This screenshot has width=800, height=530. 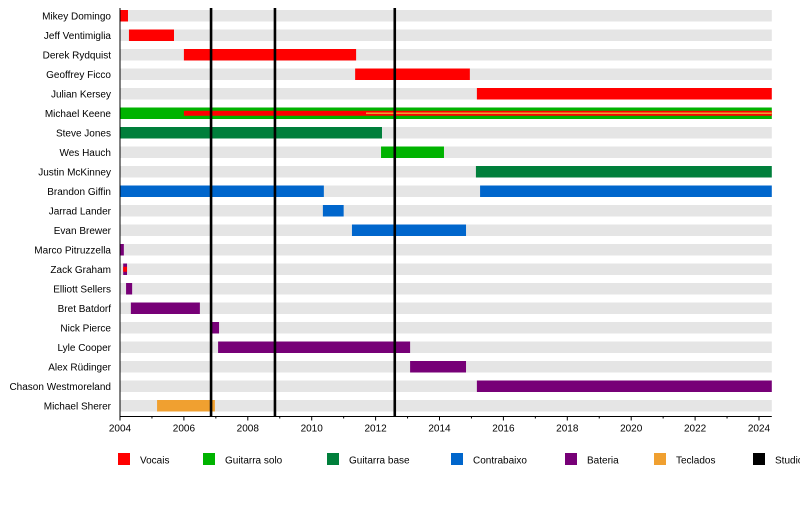 What do you see at coordinates (74, 172) in the screenshot?
I see `member-name: Justin McKinney` at bounding box center [74, 172].